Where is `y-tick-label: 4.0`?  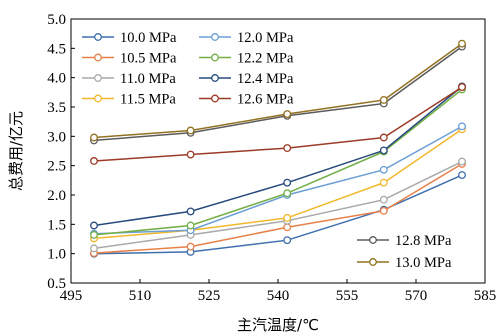
y-tick-label: 4.0 is located at coordinates (56, 79).